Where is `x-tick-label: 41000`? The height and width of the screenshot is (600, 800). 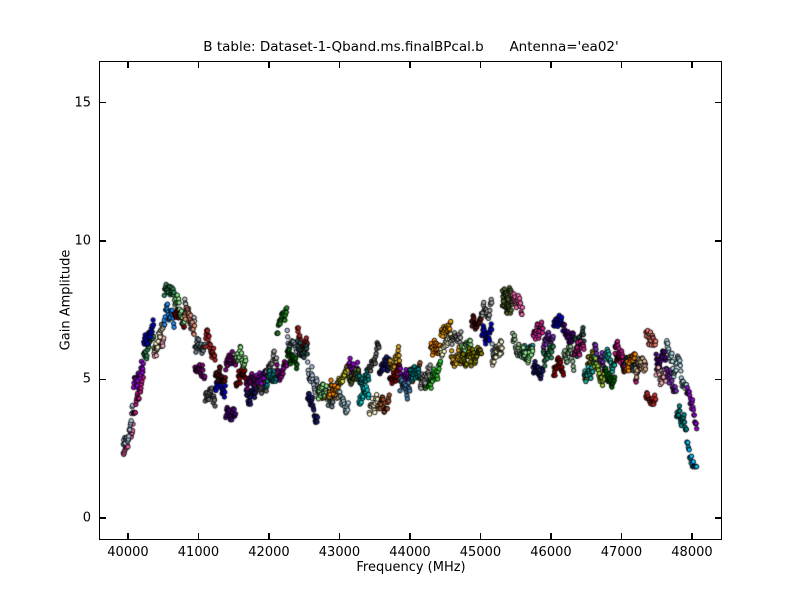 x-tick-label: 41000 is located at coordinates (198, 552).